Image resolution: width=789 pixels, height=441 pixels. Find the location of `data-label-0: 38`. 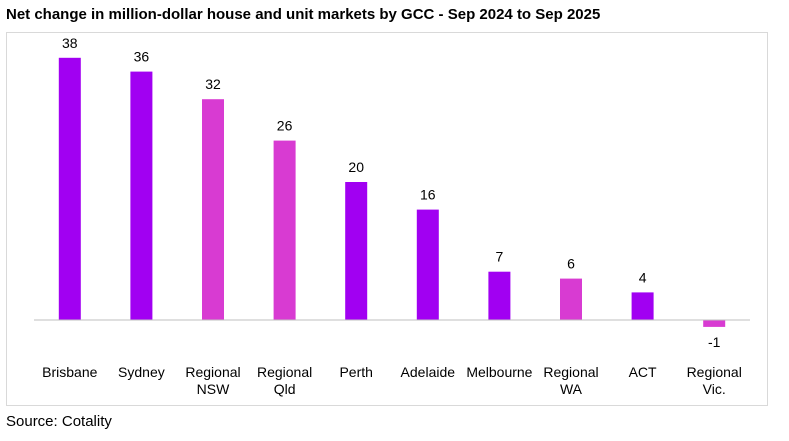

data-label-0: 38 is located at coordinates (70, 43).